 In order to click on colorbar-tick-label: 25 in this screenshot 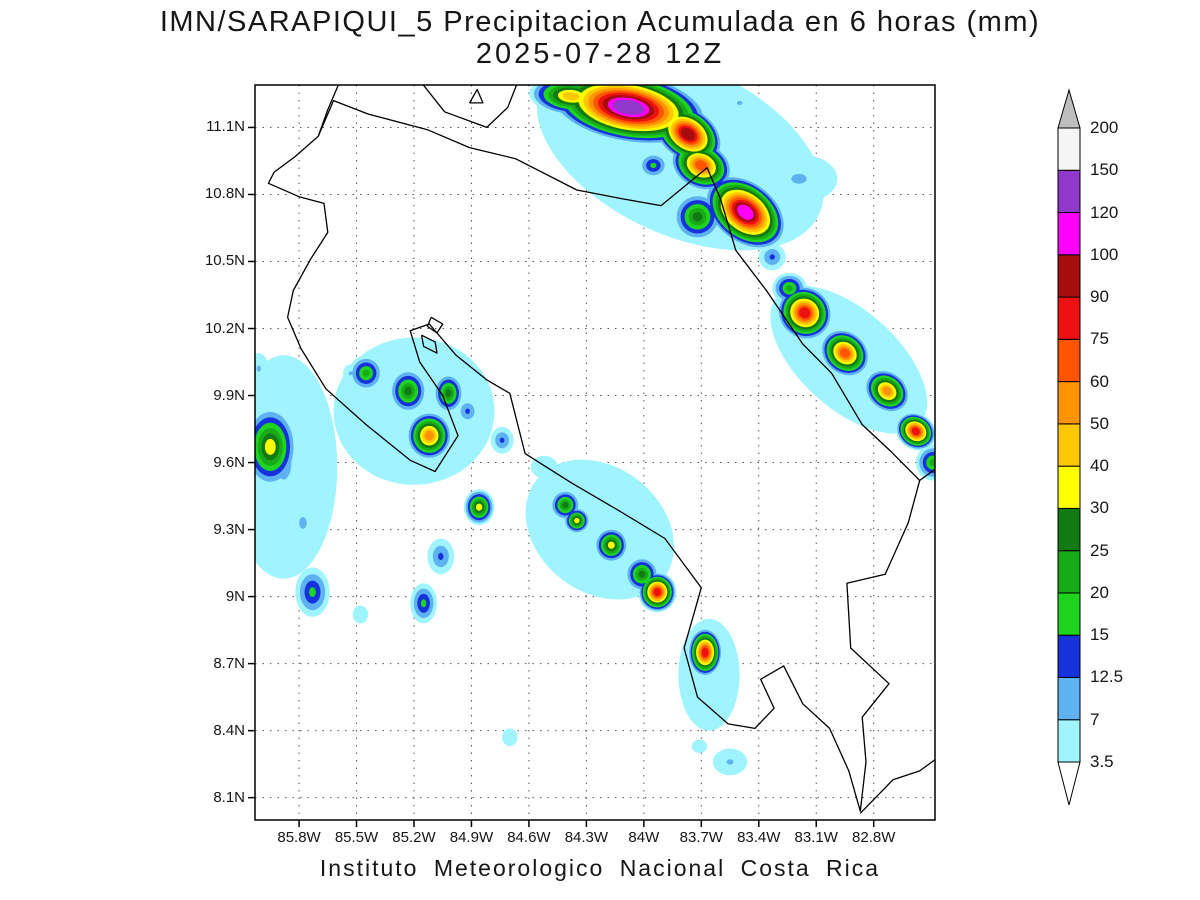, I will do `click(1099, 550)`.